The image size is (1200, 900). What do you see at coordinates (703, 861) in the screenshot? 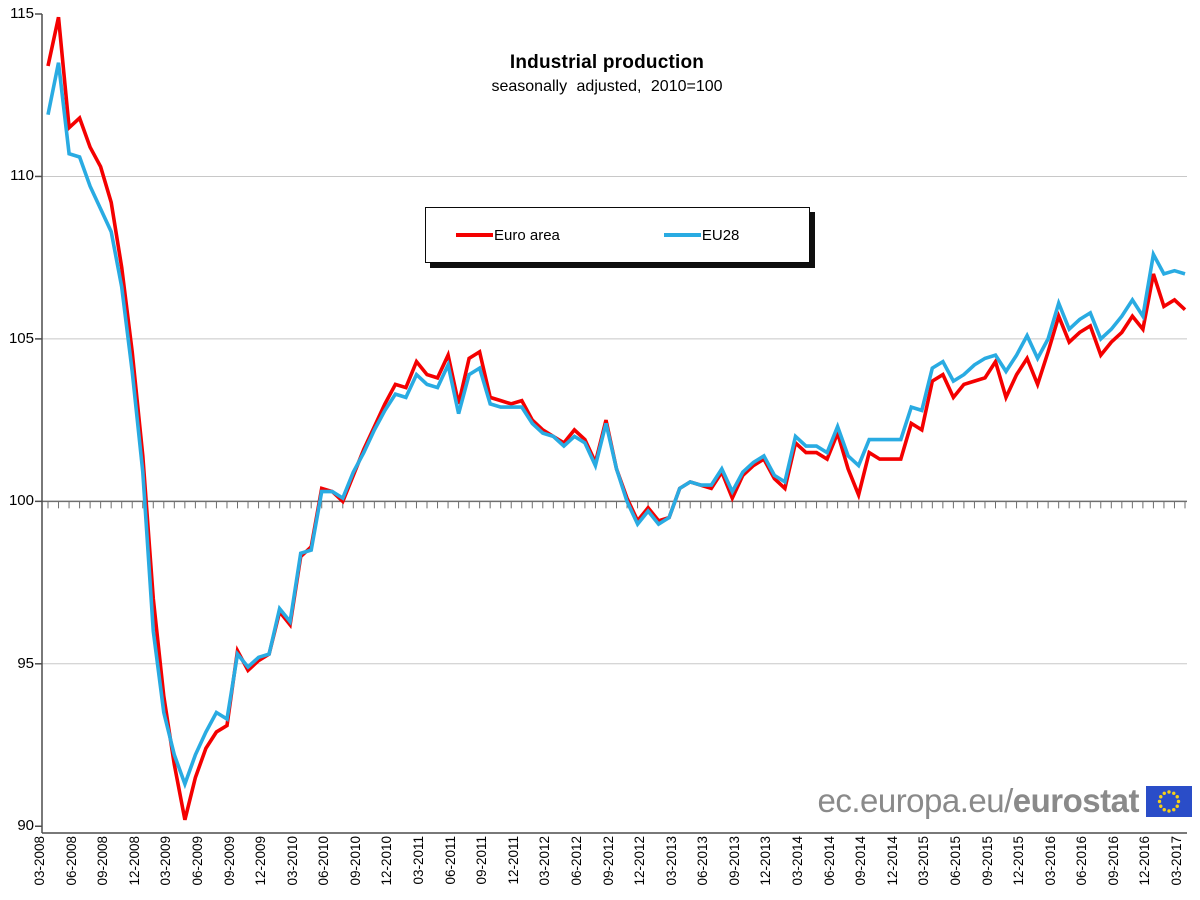
I see `x-tick-label-06-2013: 06-2013` at bounding box center [703, 861].